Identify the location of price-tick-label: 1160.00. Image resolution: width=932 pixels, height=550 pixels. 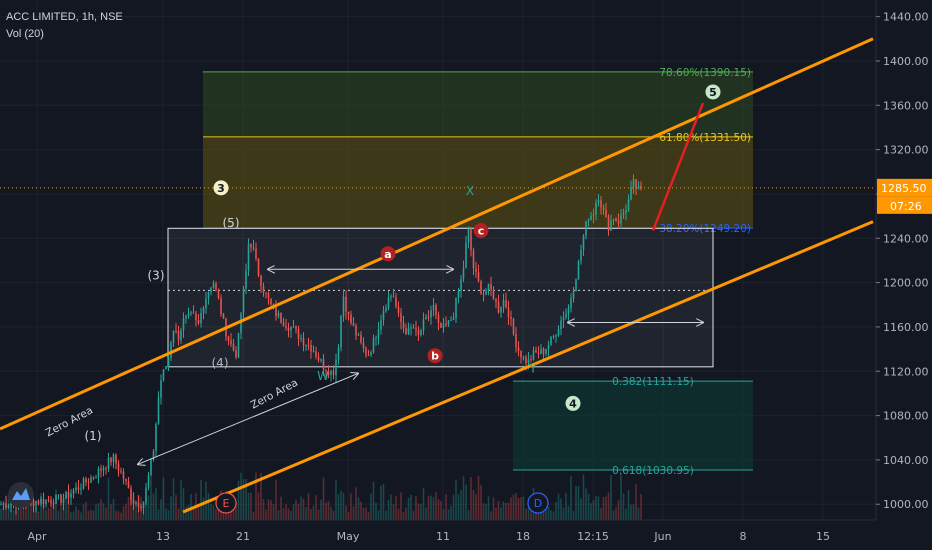
(906, 327).